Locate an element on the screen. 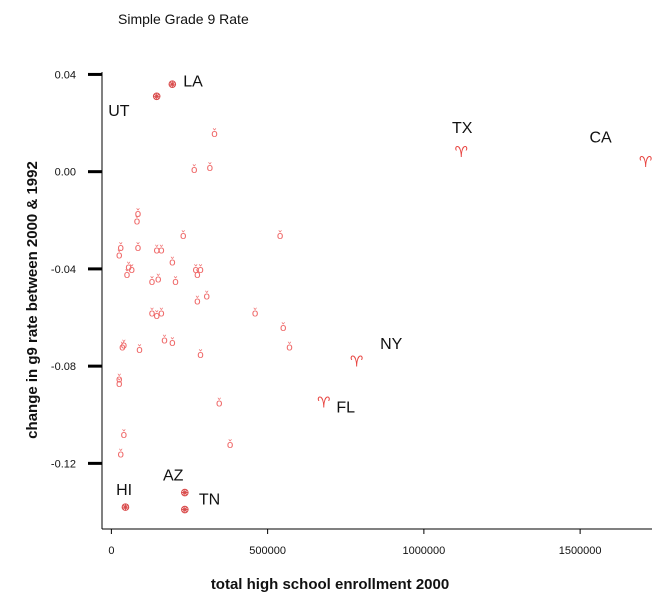  annotation-ut: UT is located at coordinates (119, 111).